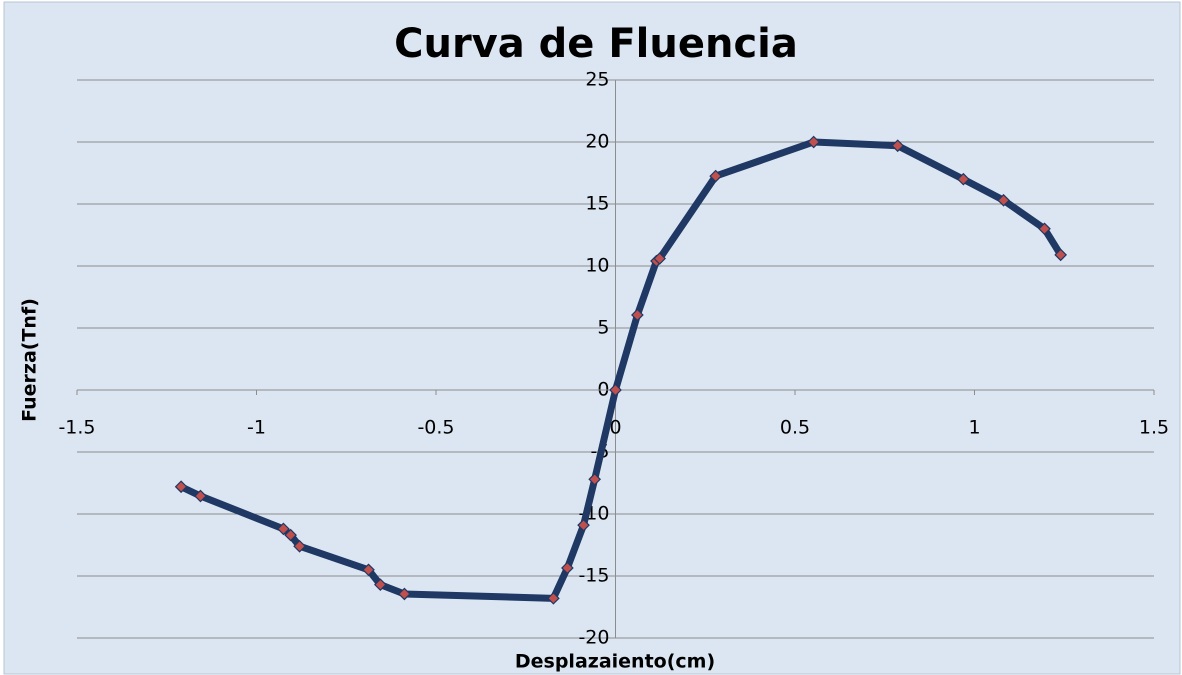 The width and height of the screenshot is (1182, 675). Describe the element at coordinates (597, 266) in the screenshot. I see `y-tick-label: 10` at that location.